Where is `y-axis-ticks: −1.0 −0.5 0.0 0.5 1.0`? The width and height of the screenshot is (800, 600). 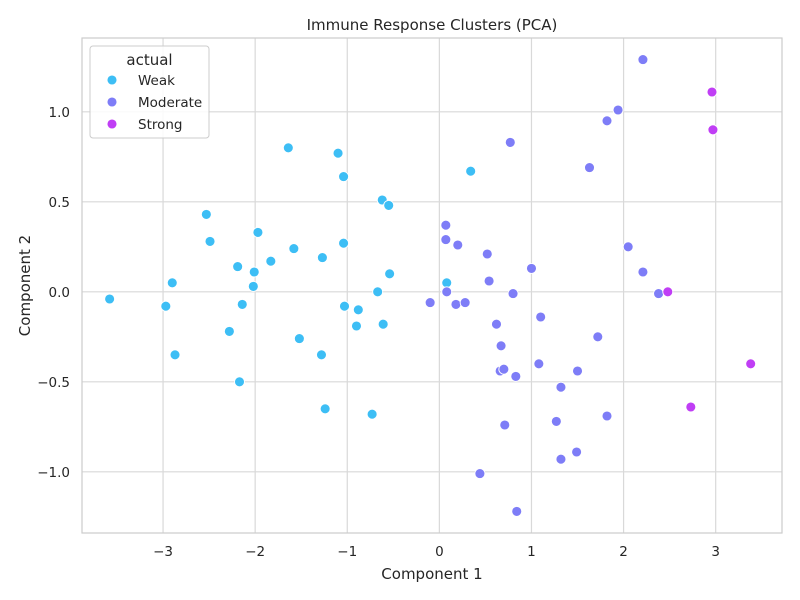 y-axis-ticks: −1.0 −0.5 0.0 0.5 1.0 is located at coordinates (53, 293).